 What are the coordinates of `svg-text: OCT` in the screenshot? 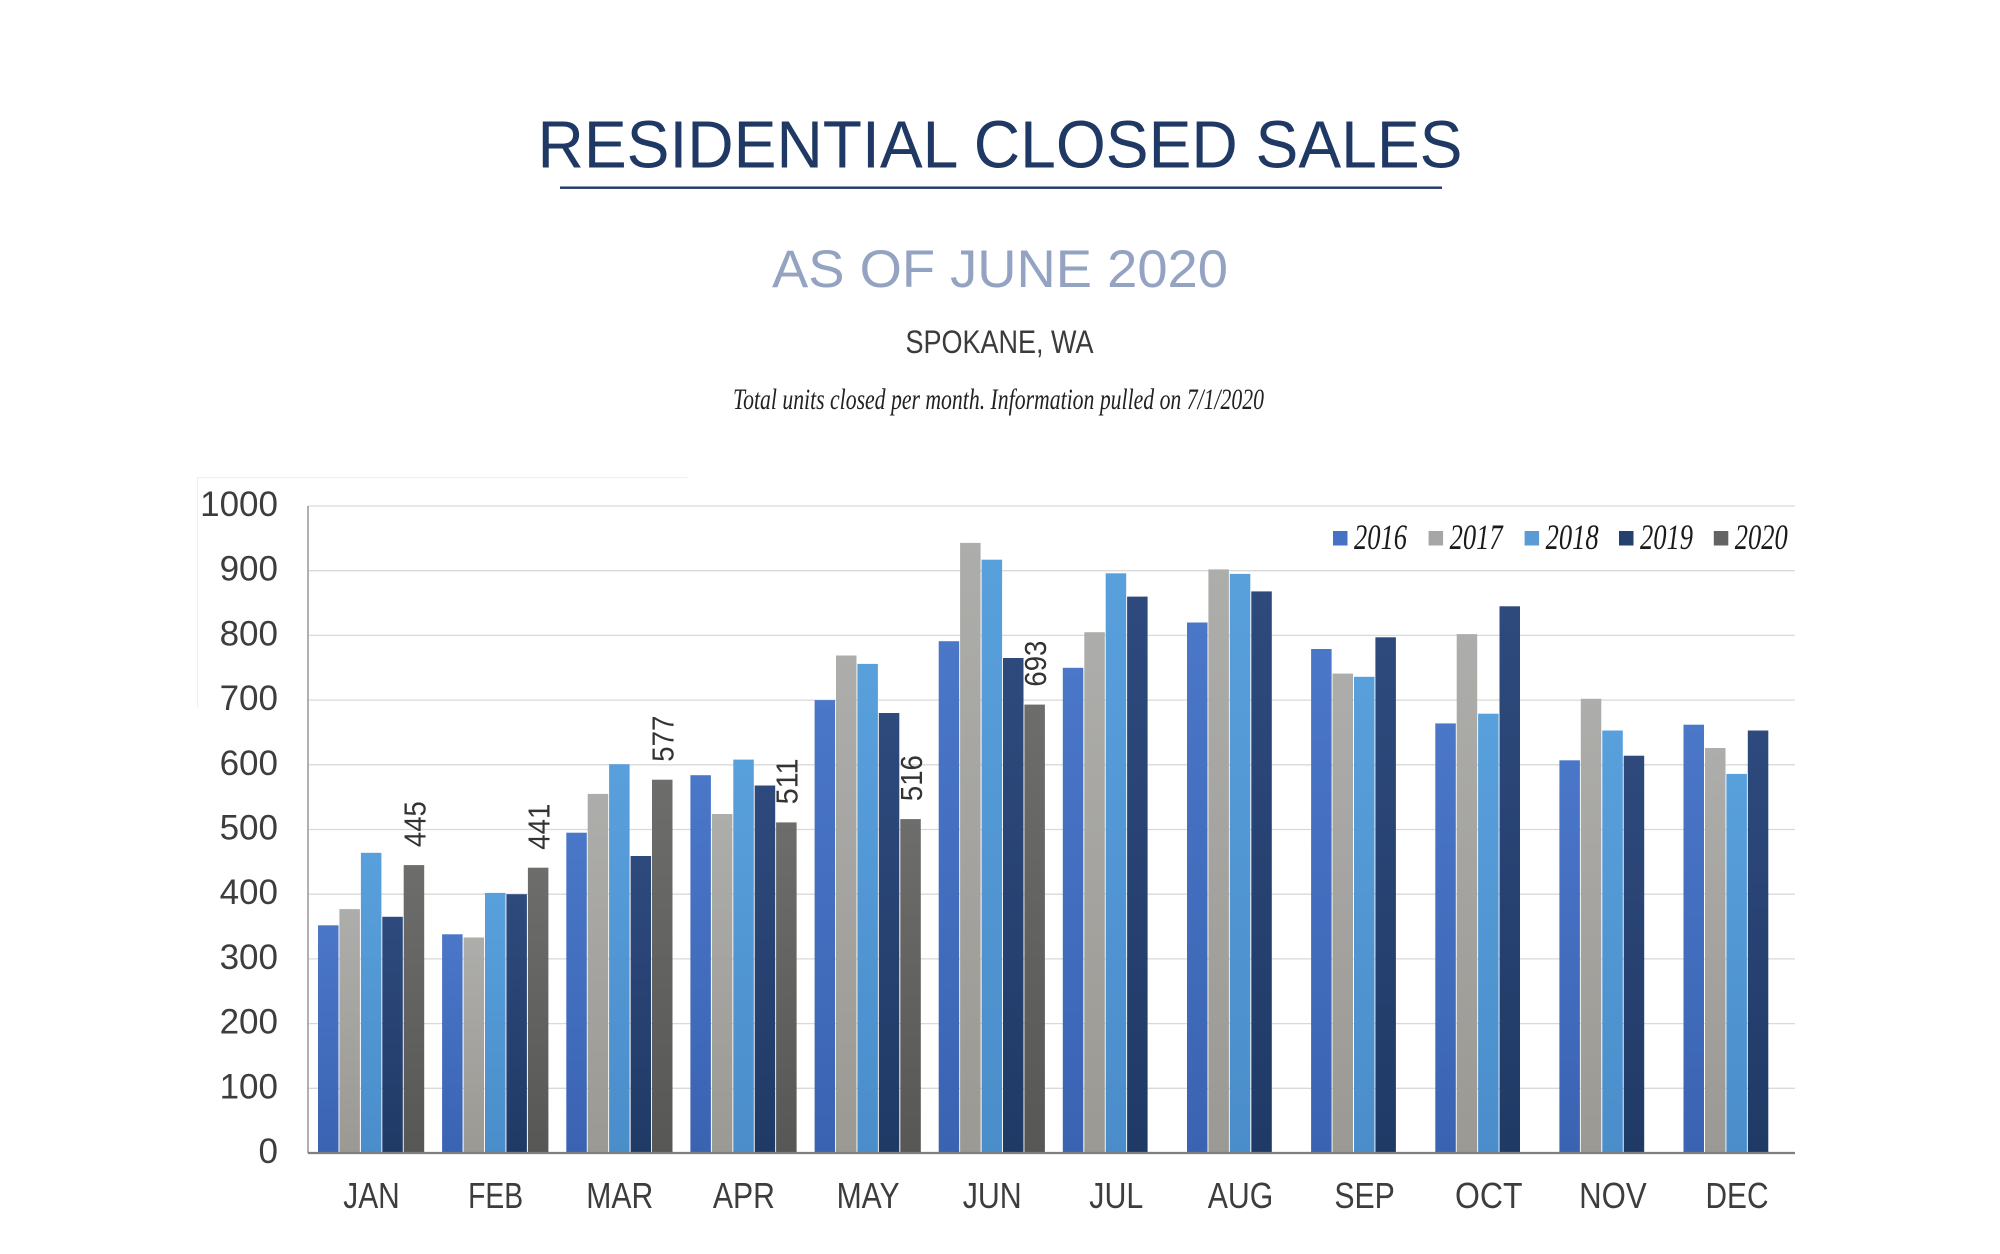 It's located at (1489, 1195).